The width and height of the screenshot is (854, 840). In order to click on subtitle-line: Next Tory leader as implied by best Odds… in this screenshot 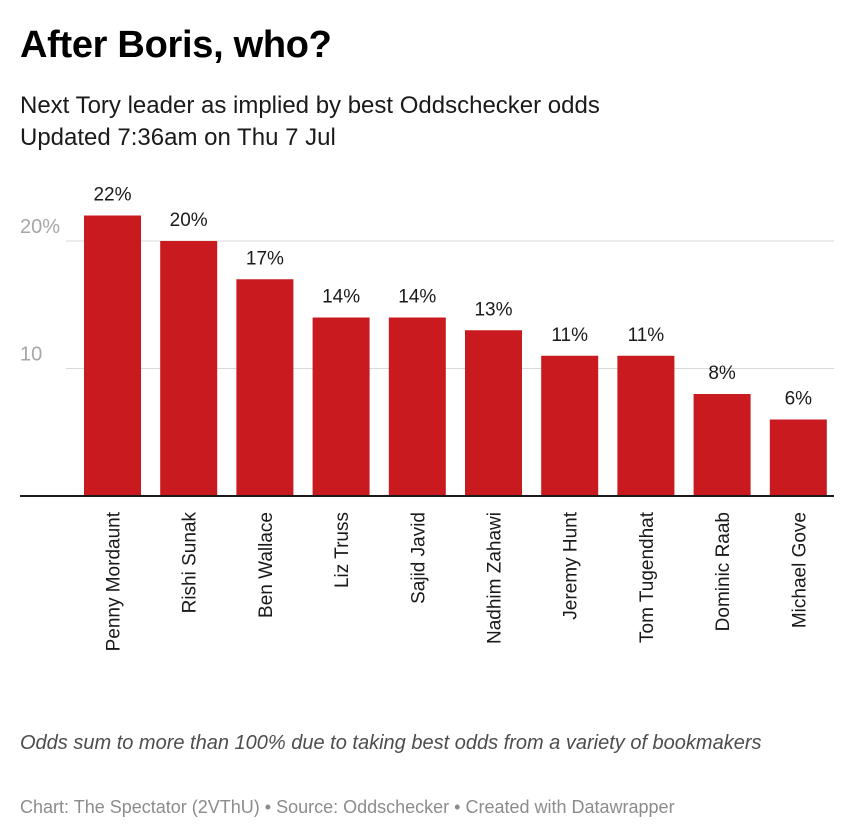, I will do `click(310, 105)`.